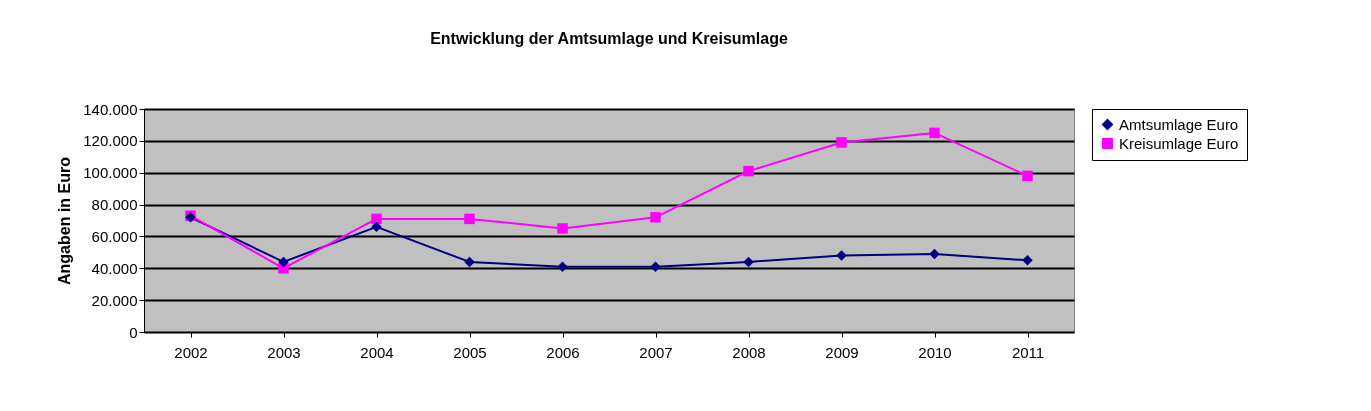 The width and height of the screenshot is (1371, 411). Describe the element at coordinates (1179, 143) in the screenshot. I see `legend-label: Kreisumlage Euro` at that location.